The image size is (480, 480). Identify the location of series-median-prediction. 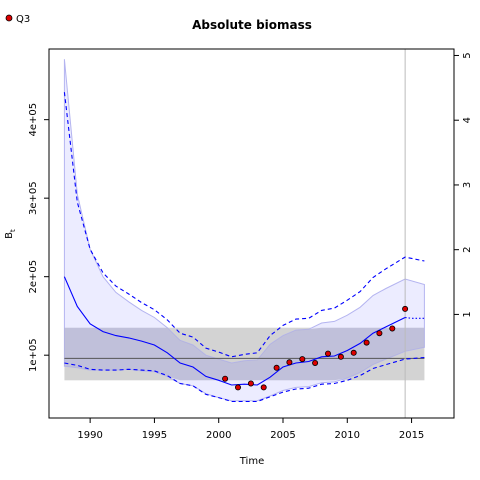
(415, 317).